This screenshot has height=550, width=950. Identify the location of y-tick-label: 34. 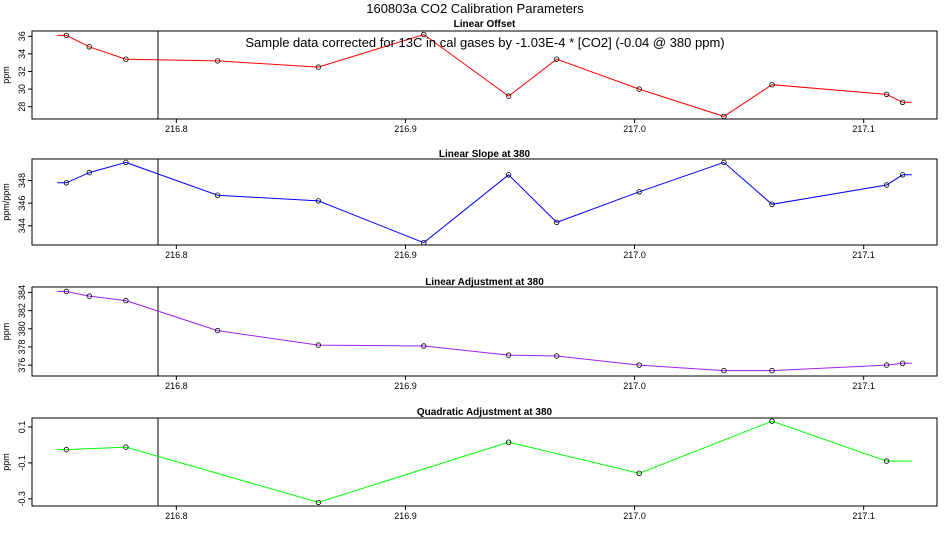
(22, 54).